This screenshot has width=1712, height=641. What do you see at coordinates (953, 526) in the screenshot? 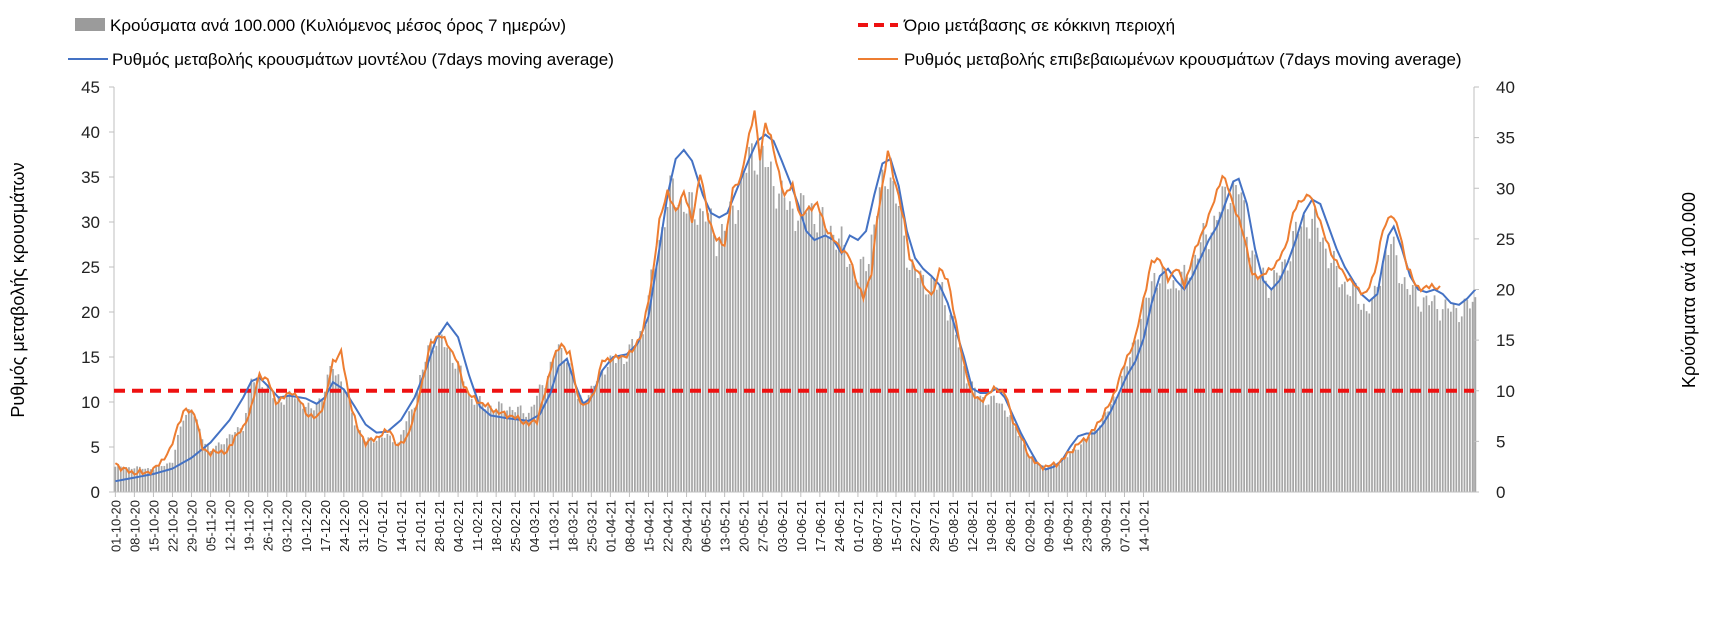
I see `x-tick-label: 05-08-21` at bounding box center [953, 526].